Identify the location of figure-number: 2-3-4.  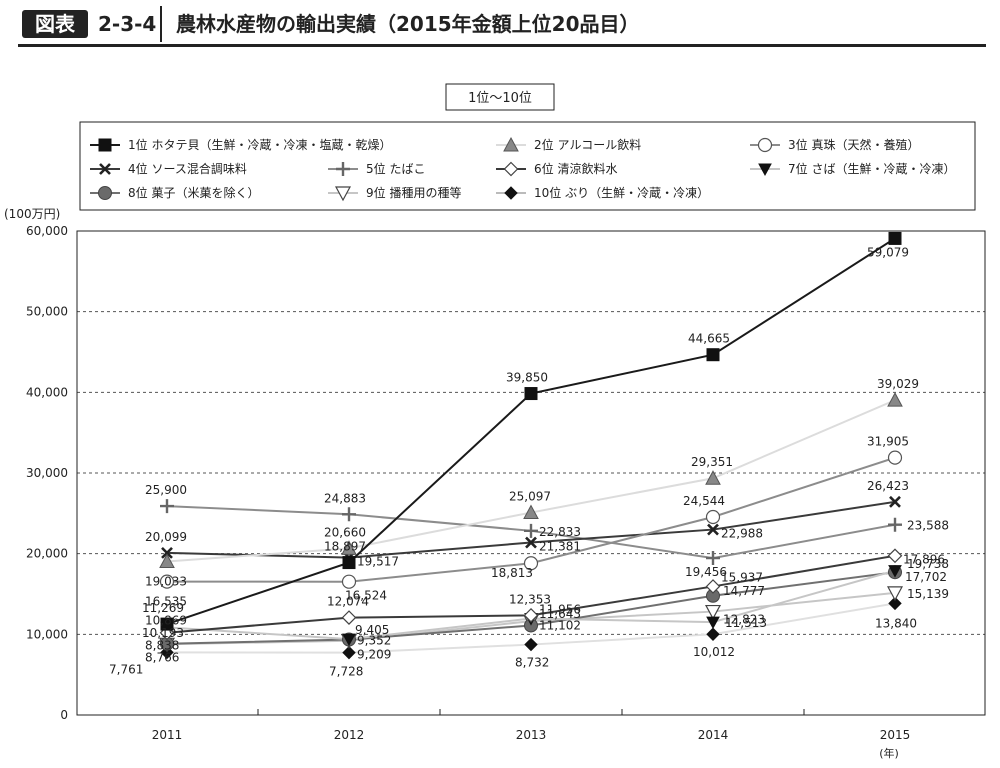
(127, 24).